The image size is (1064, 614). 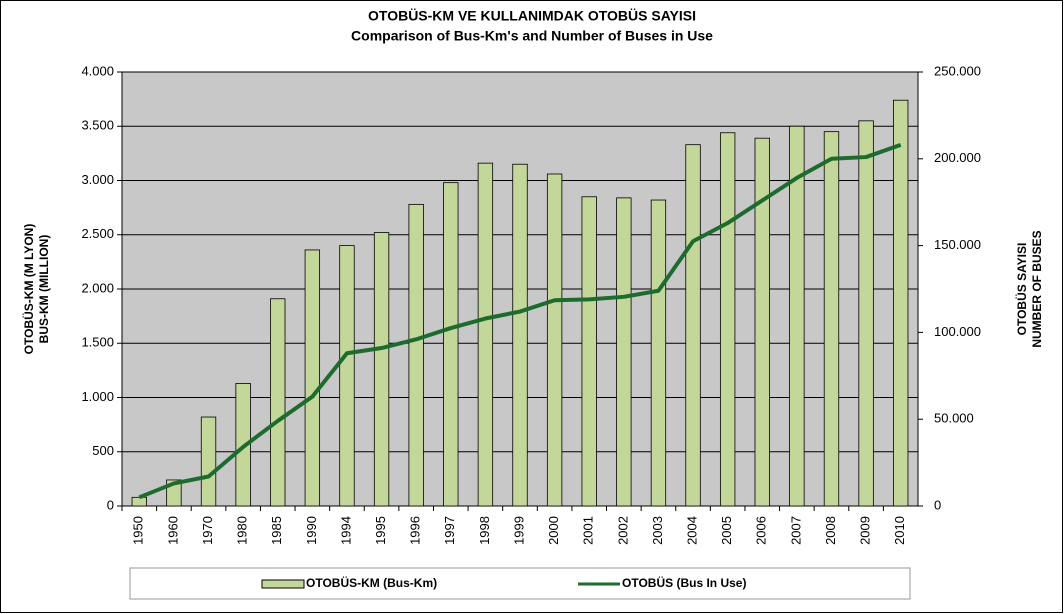 I want to click on x-tick-label: 2007, so click(x=795, y=530).